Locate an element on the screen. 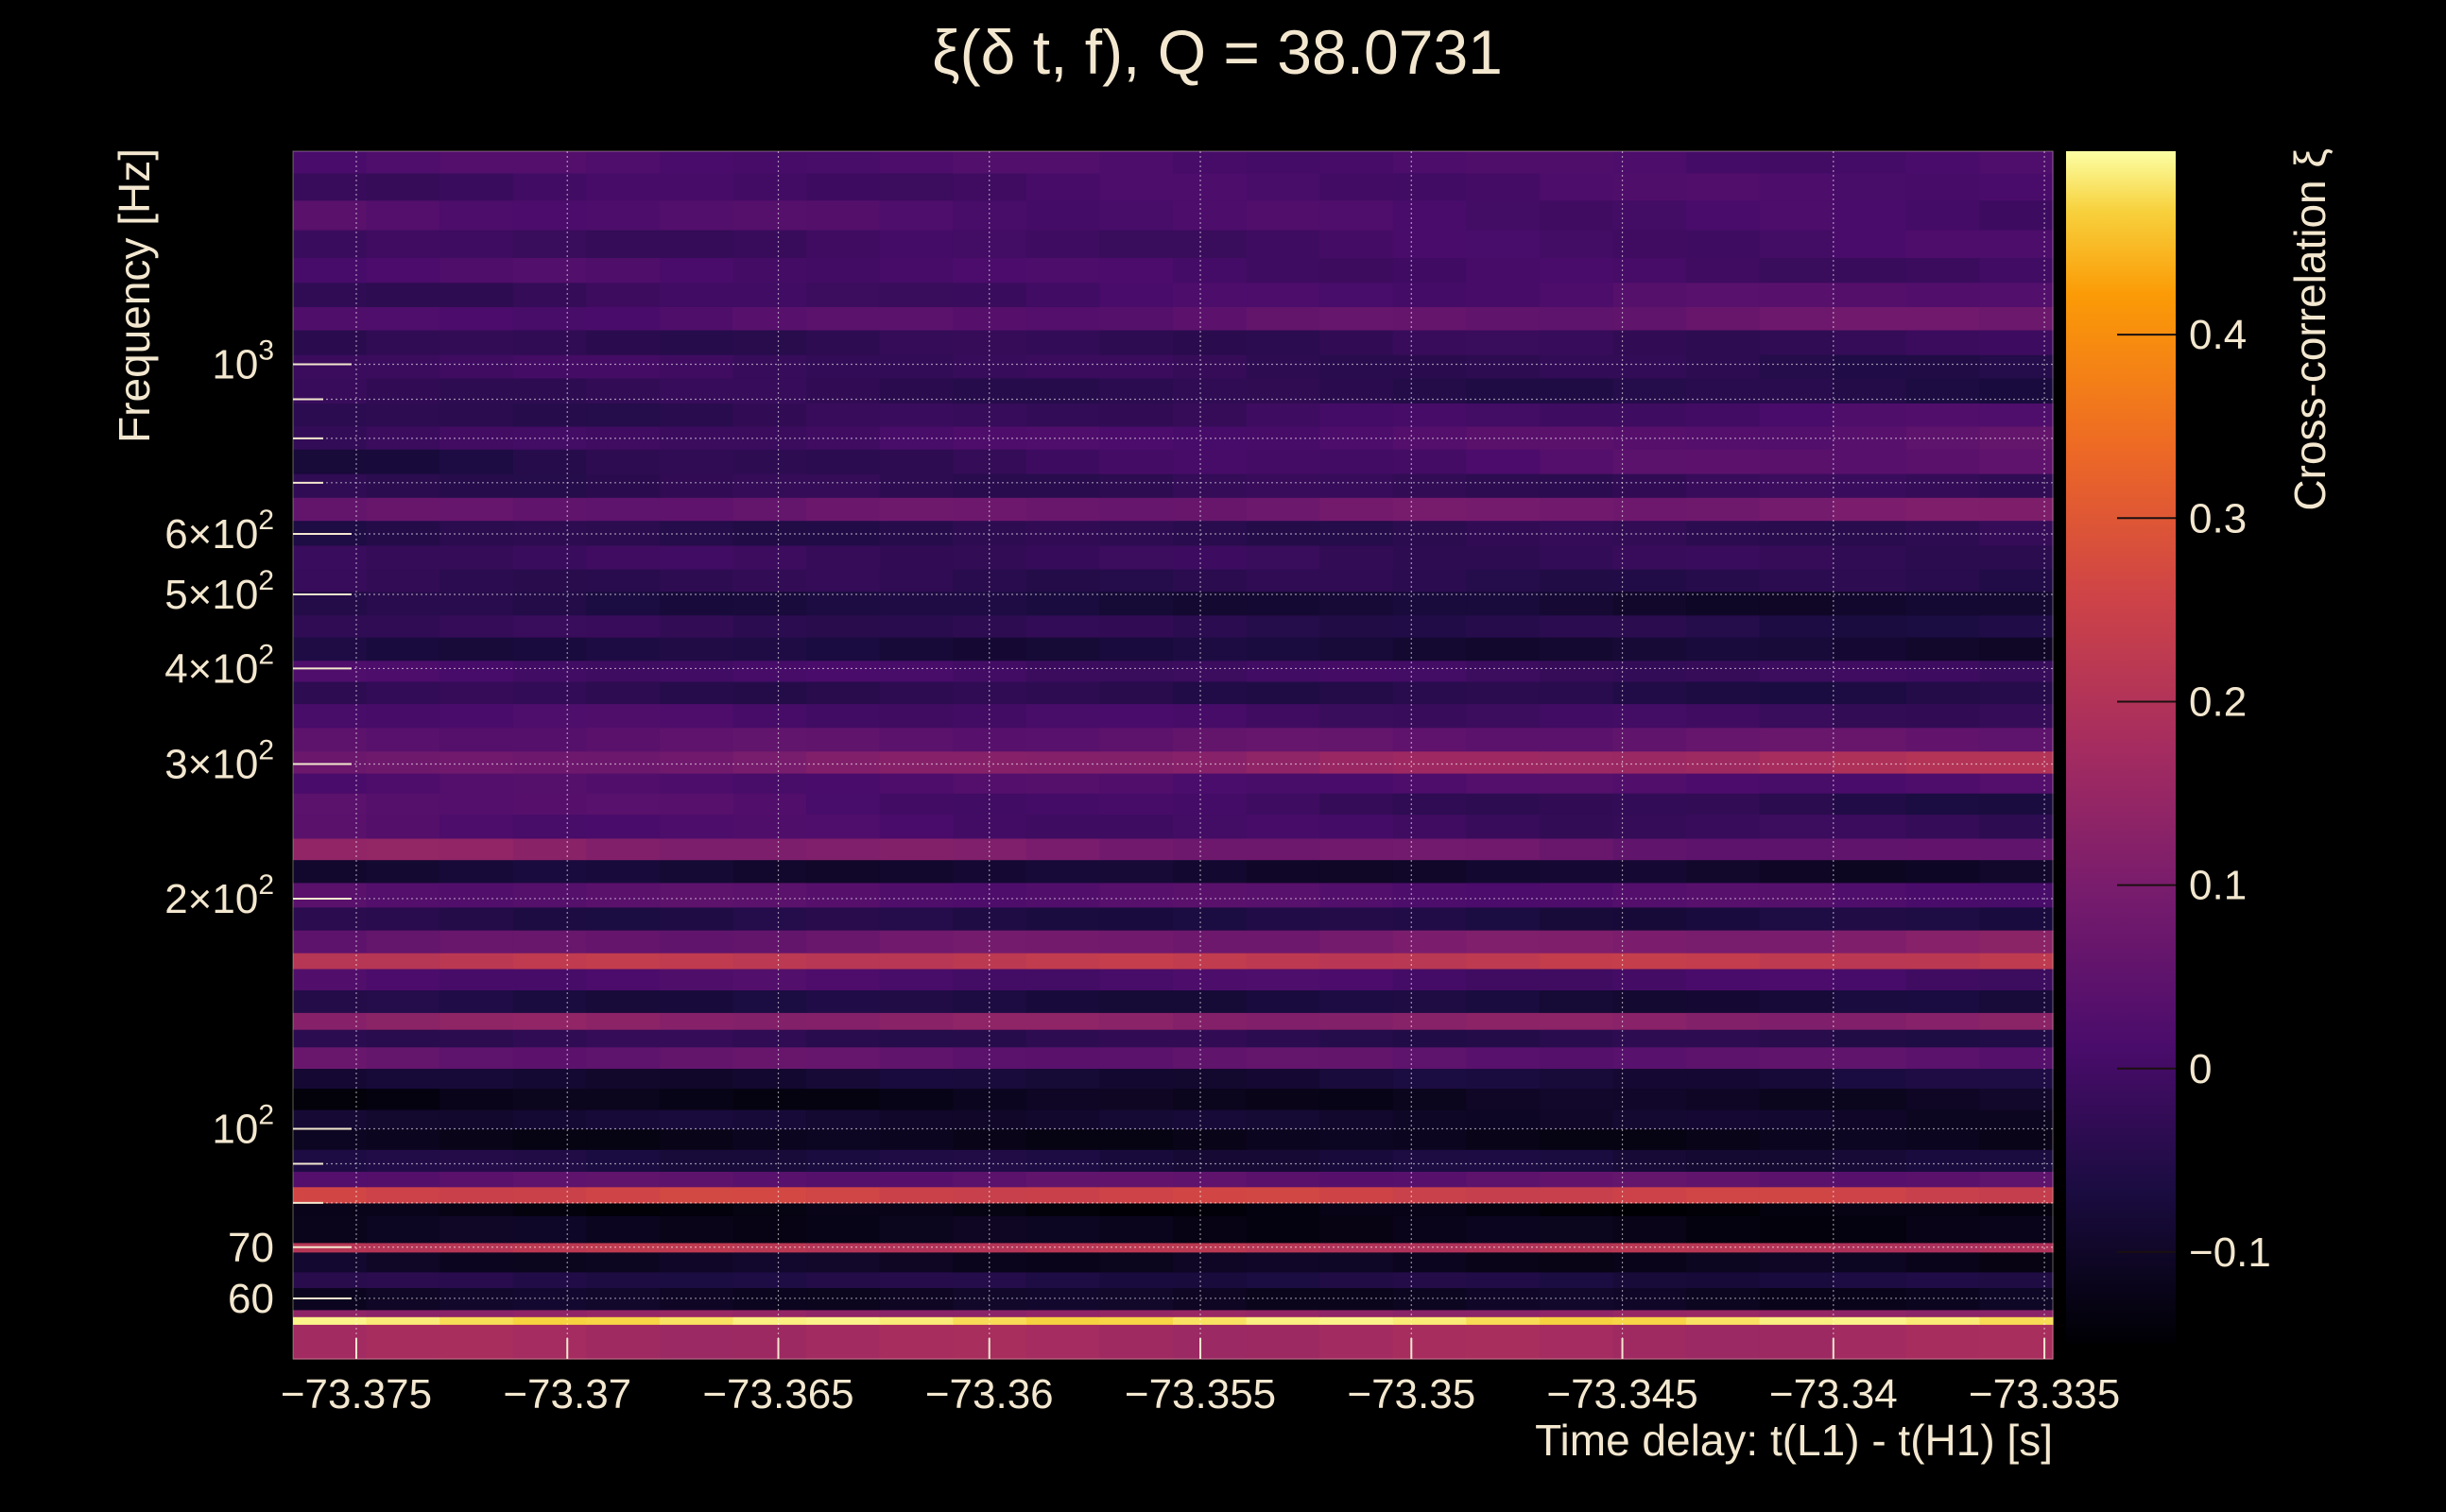  y-tick-exponent: 2 is located at coordinates (266, 520).